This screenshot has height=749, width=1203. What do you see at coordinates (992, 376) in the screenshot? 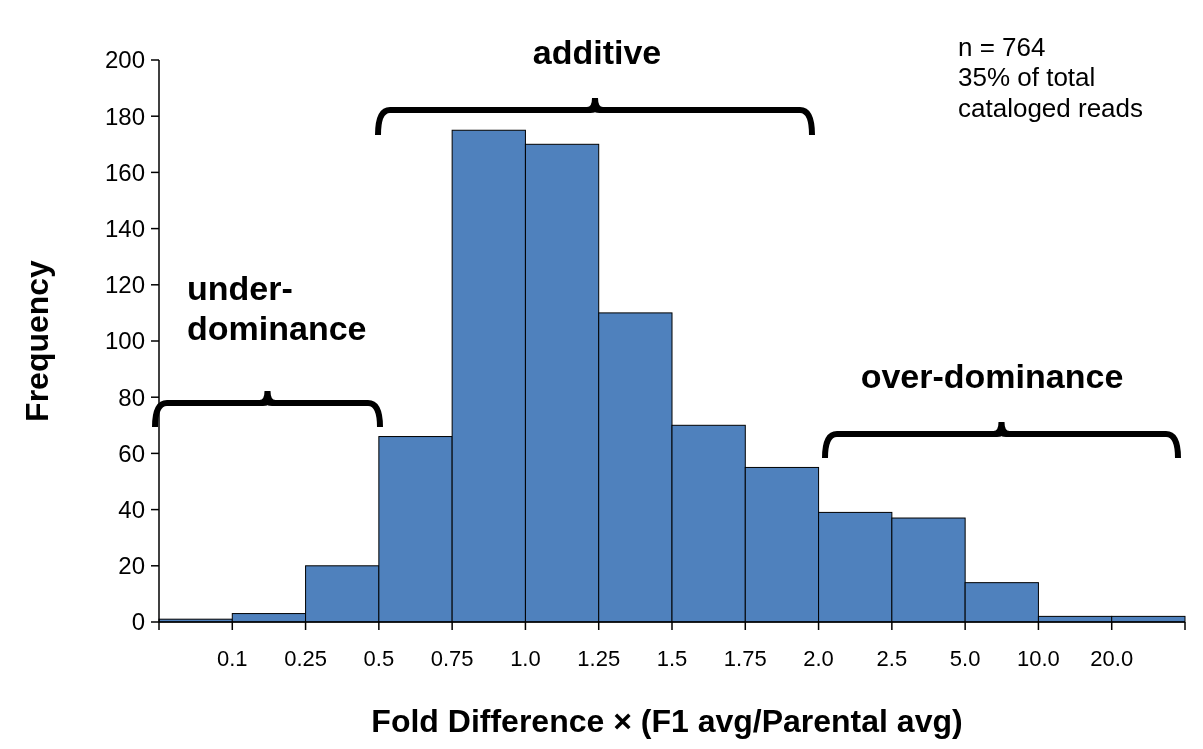
I see `annotation: over-dominance` at bounding box center [992, 376].